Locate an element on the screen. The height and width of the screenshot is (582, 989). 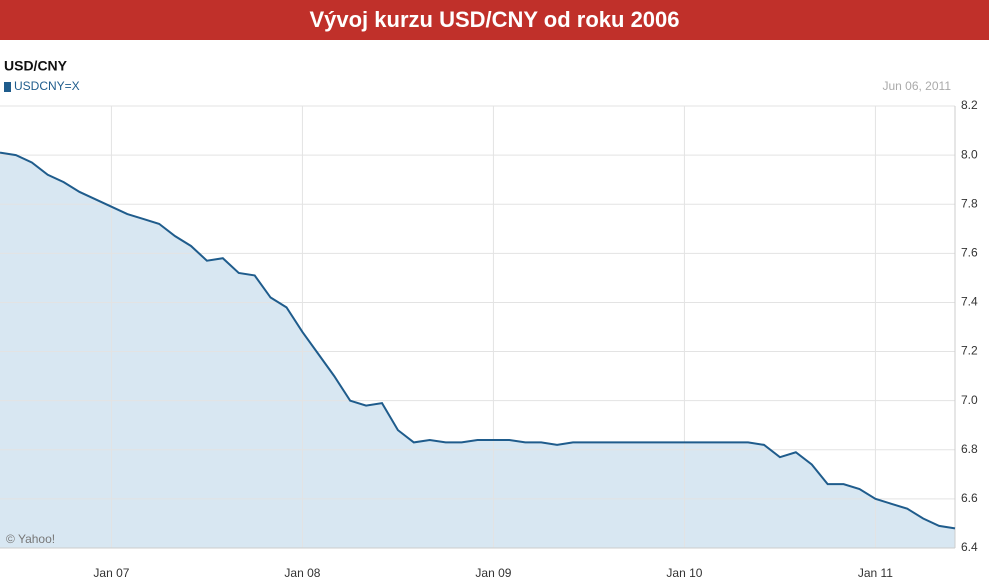
y-tick-label: 6.6 is located at coordinates (969, 498).